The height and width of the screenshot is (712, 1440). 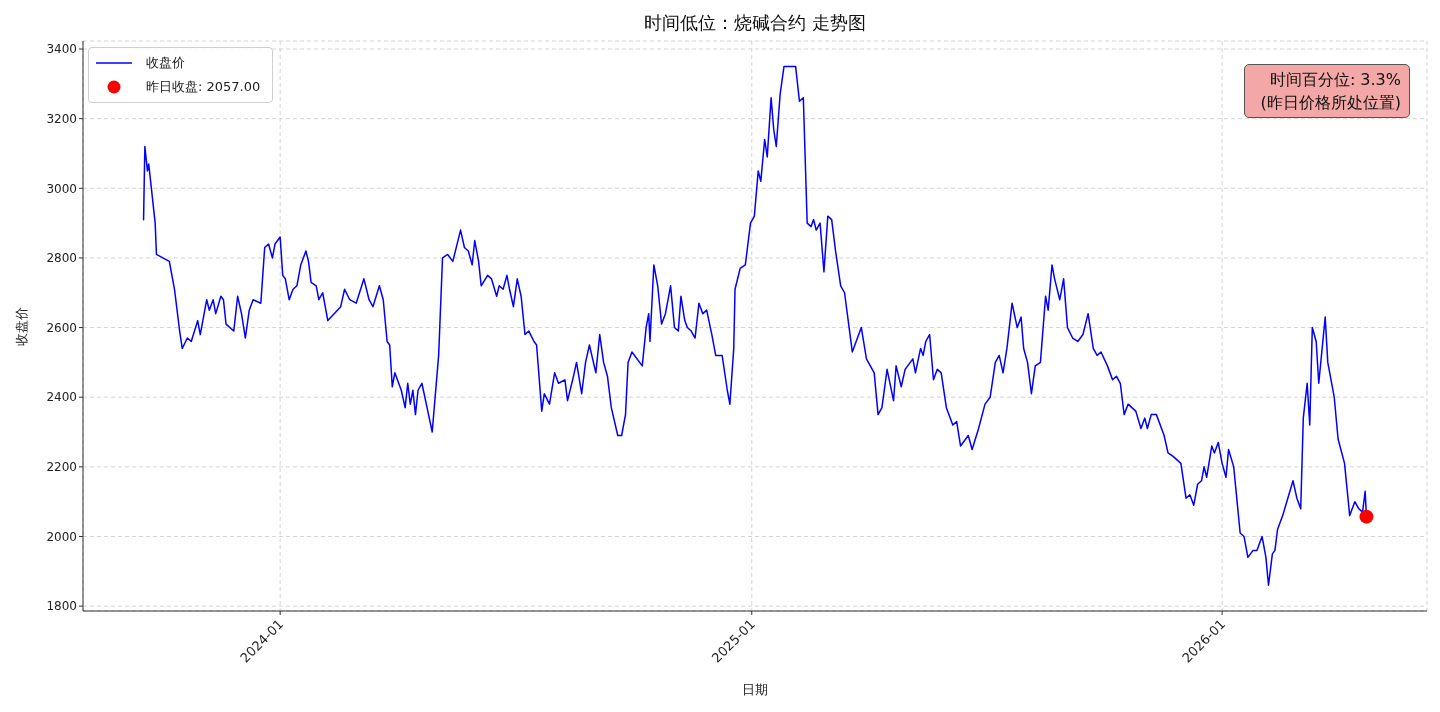 I want to click on y-tick-label: 3400, so click(x=61, y=49).